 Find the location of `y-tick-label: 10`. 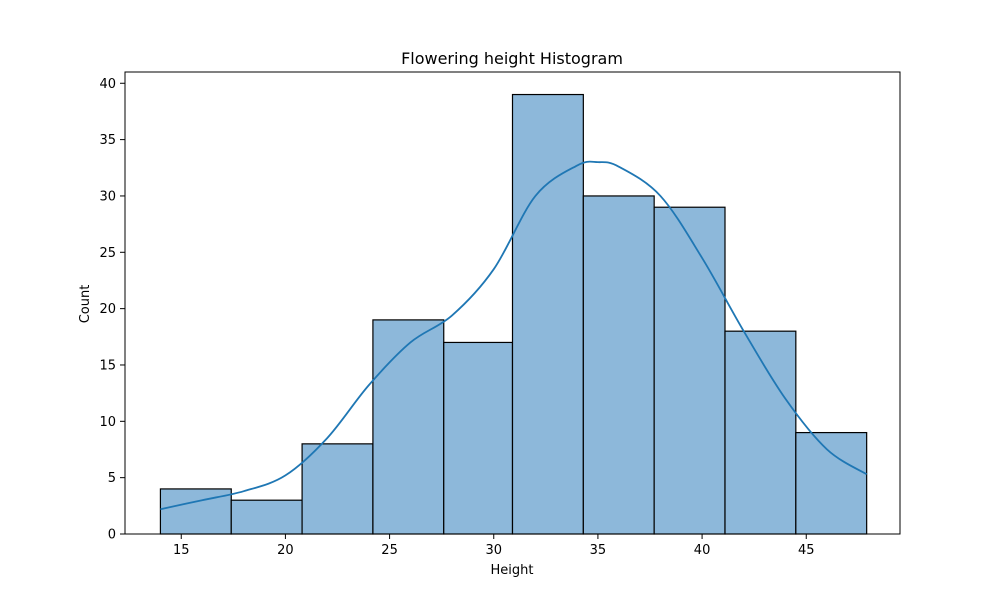

y-tick-label: 10 is located at coordinates (107, 422).